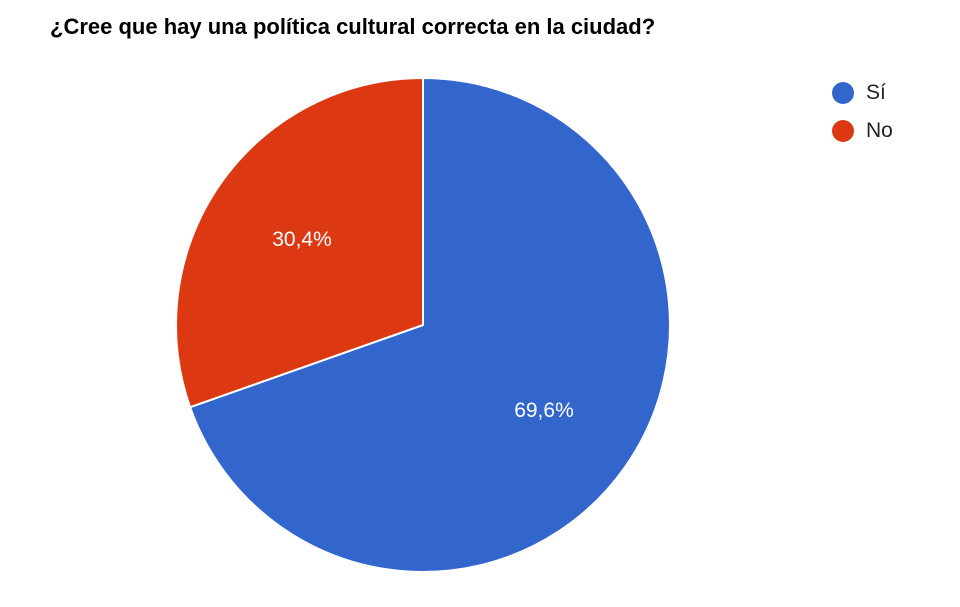 This screenshot has height=607, width=960. Describe the element at coordinates (862, 93) in the screenshot. I see `legend-item-si: Sí` at that location.